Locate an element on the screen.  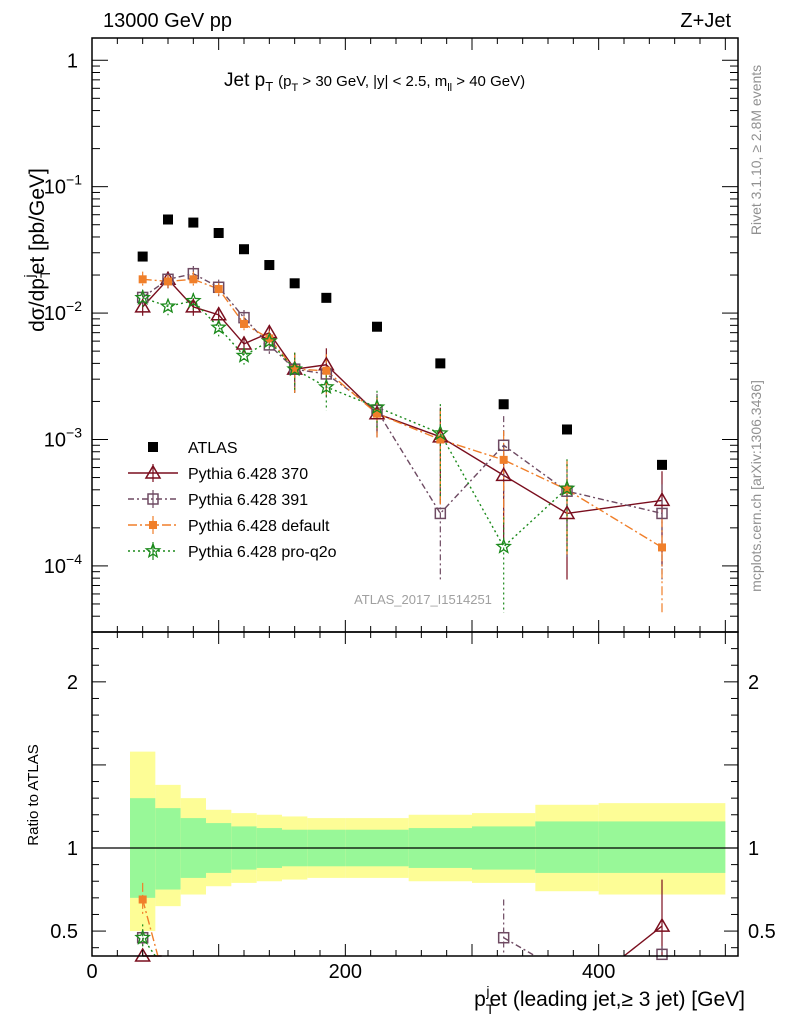
x-axis-label: pTjet (leading jet,≥ 3 jet) [GeV] is located at coordinates (609, 1000).